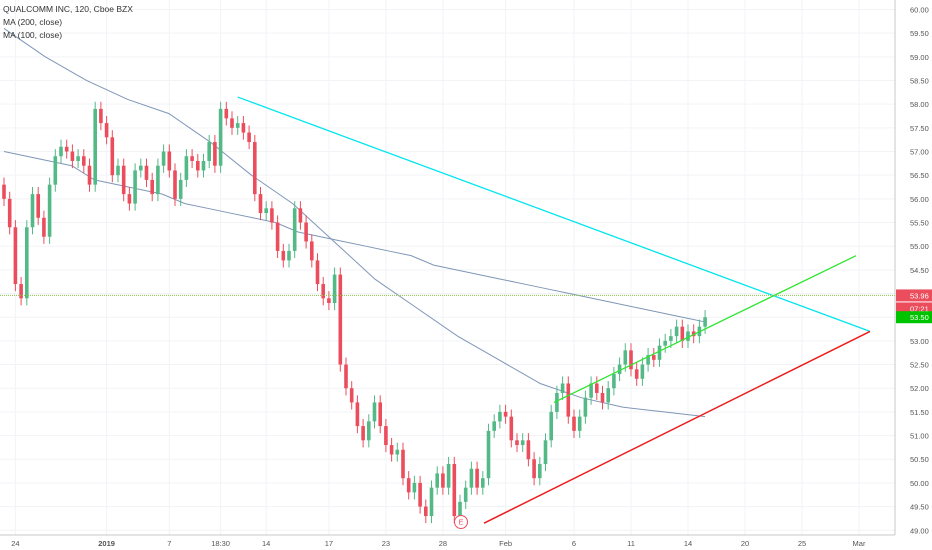 The image size is (932, 550). I want to click on time-tick-label: 20, so click(745, 543).